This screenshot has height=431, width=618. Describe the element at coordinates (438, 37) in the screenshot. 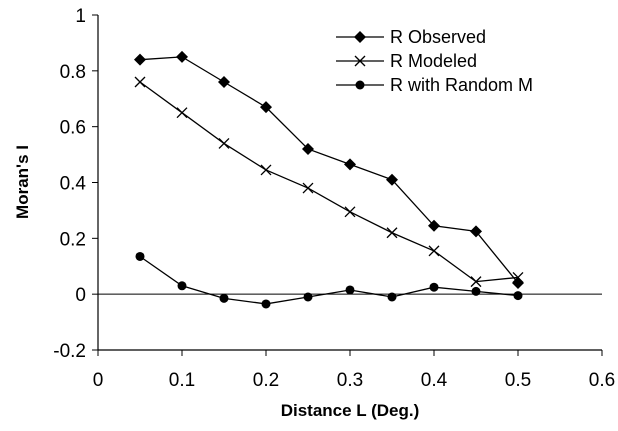

I see `legend-label: R Observed` at that location.